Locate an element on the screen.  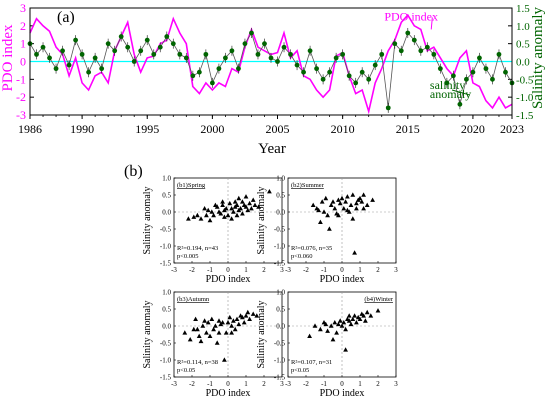
x-tick-label: 0 is located at coordinates (342, 270).